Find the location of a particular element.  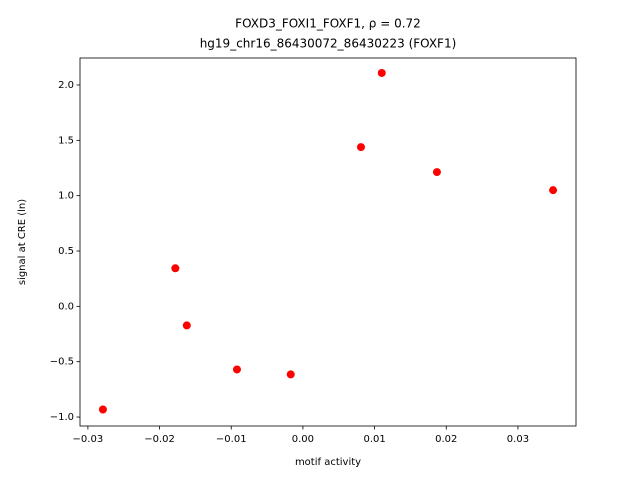

y-tick-label: 2.0 is located at coordinates (66, 85).